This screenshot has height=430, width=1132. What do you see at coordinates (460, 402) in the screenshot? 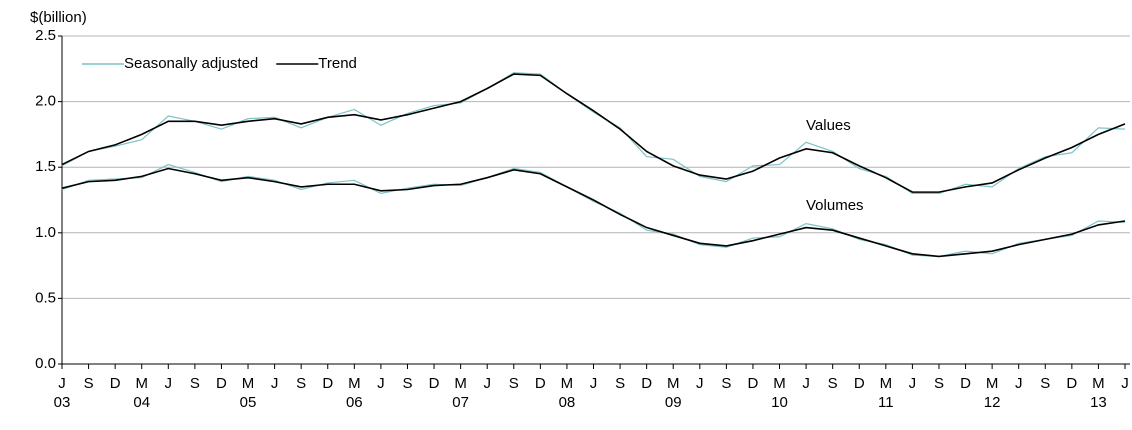
I see `x-year-label: 07` at bounding box center [460, 402].